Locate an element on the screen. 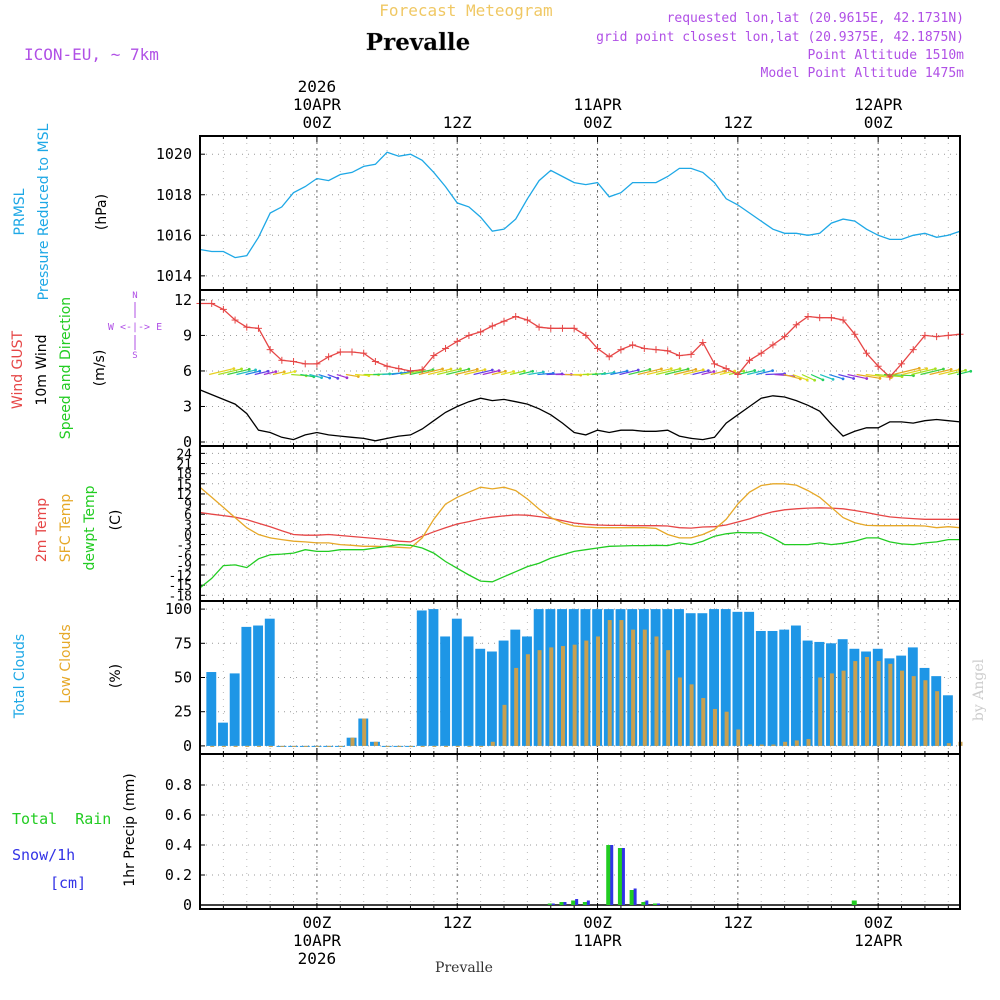 Image resolution: width=1000 pixels, height=1000 pixels. y-tick-label: 1018 is located at coordinates (174, 195).